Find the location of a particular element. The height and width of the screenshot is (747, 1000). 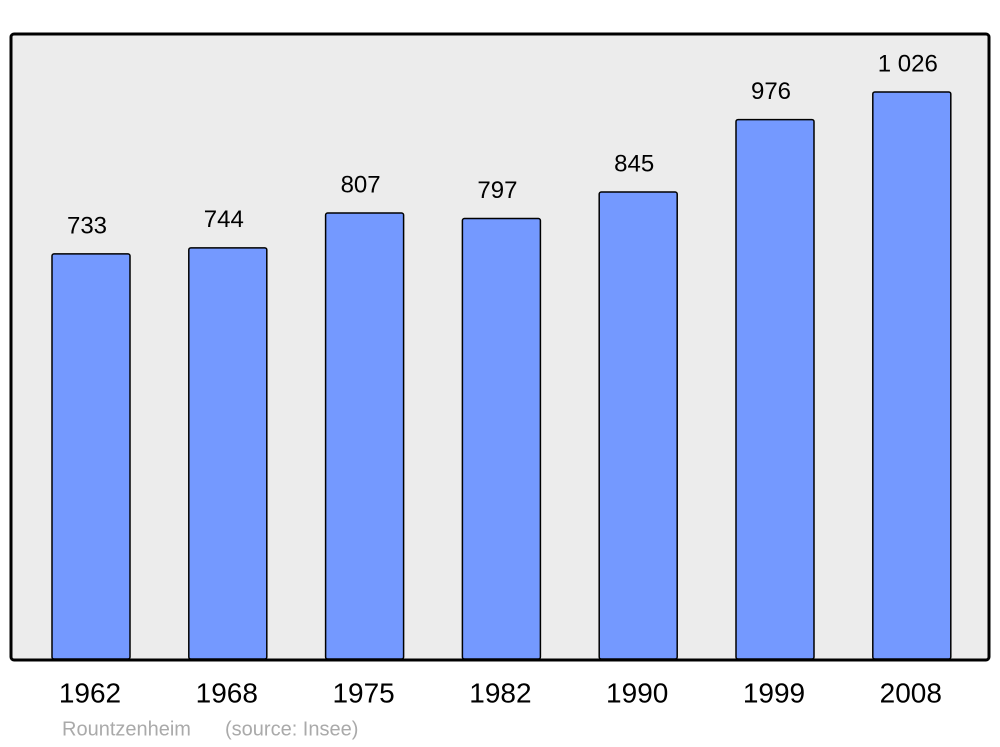

value-label: 1 026 is located at coordinates (908, 63).